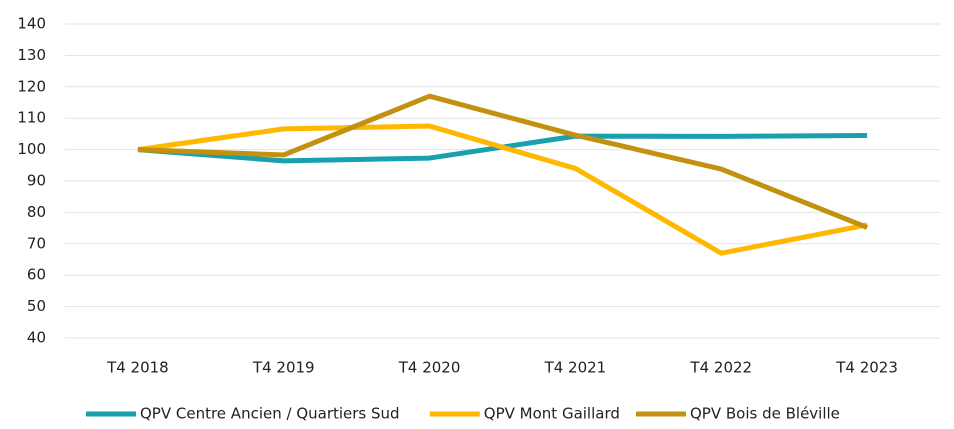 The image size is (954, 429). I want to click on y-tick-label: 130, so click(31, 55).